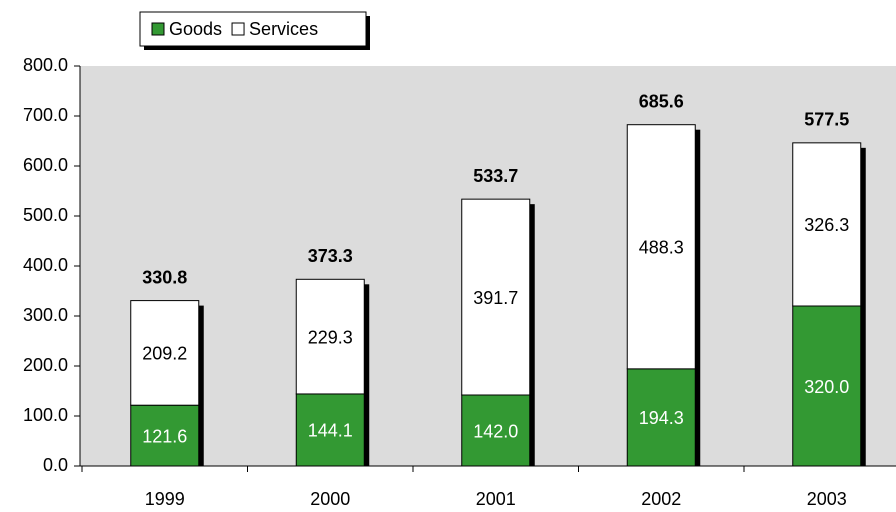  I want to click on value-label: 326.3, so click(826, 225).